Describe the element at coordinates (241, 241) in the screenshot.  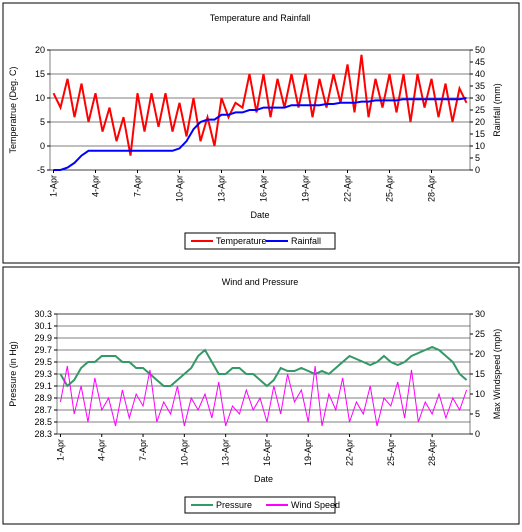
I see `legend-label: Temperature` at that location.